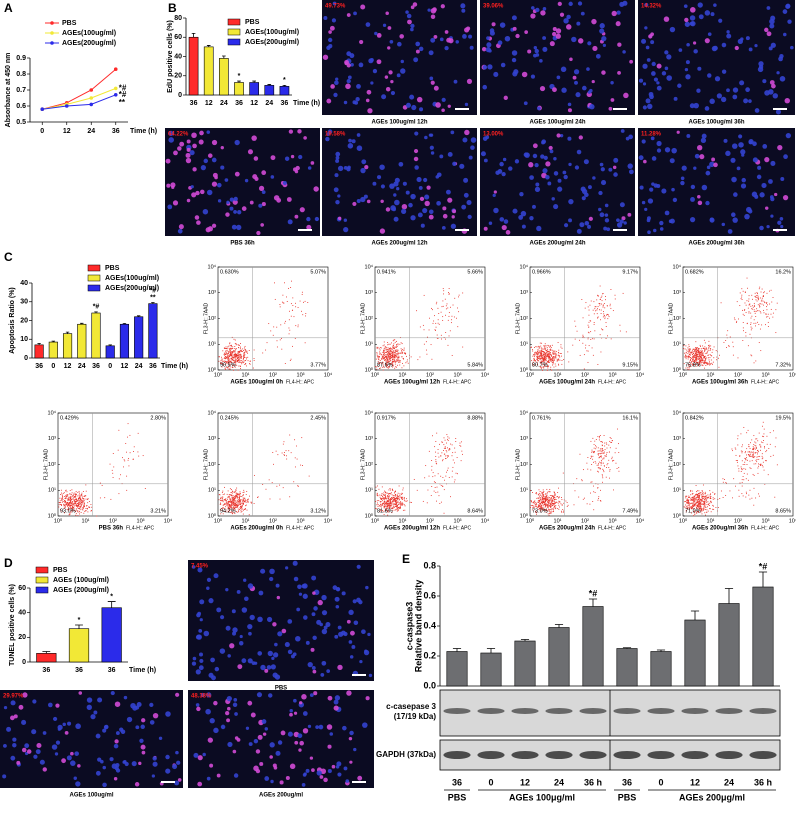 The width and height of the screenshot is (796, 816). Describe the element at coordinates (212, 465) in the screenshot. I see `y-tick-label: 10²` at that location.